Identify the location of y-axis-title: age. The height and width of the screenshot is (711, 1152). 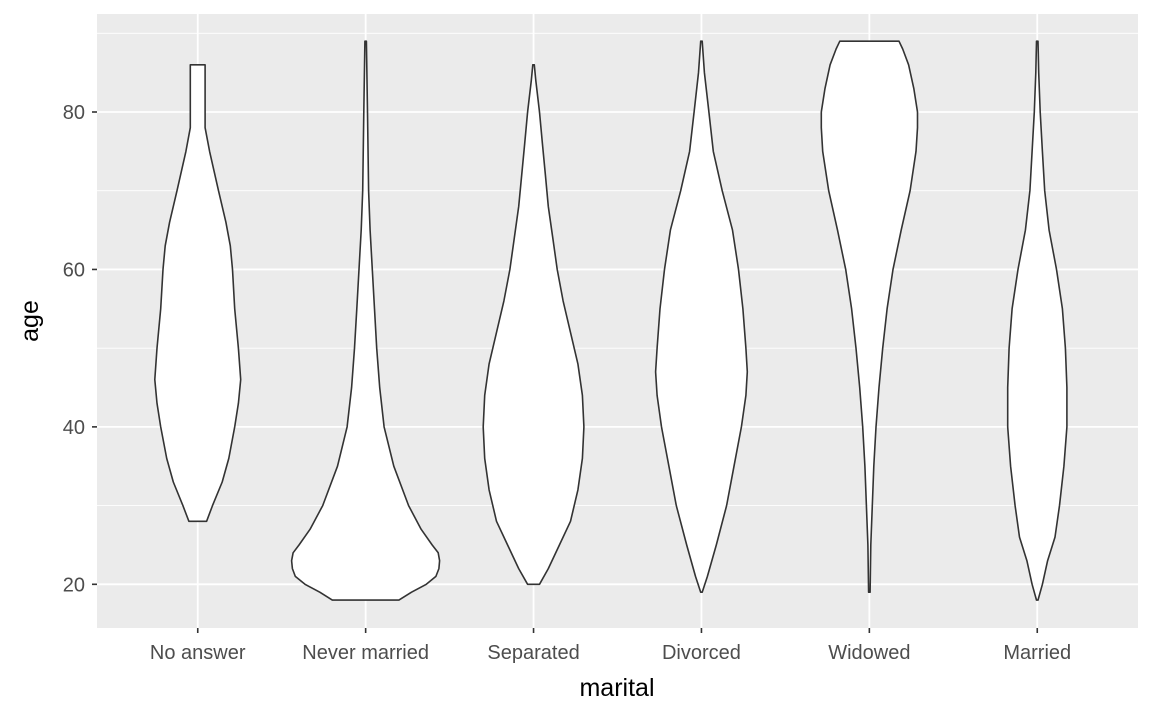
(30, 321).